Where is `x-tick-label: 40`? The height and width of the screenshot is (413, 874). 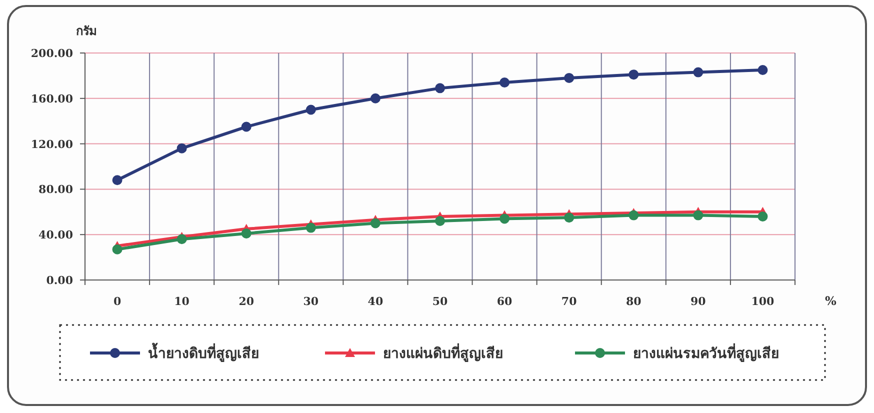 x-tick-label: 40 is located at coordinates (376, 301).